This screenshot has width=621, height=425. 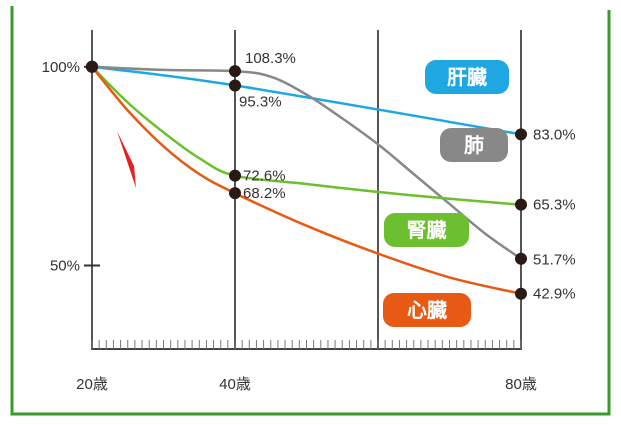 What do you see at coordinates (92, 384) in the screenshot?
I see `x-tick-label: 20歳` at bounding box center [92, 384].